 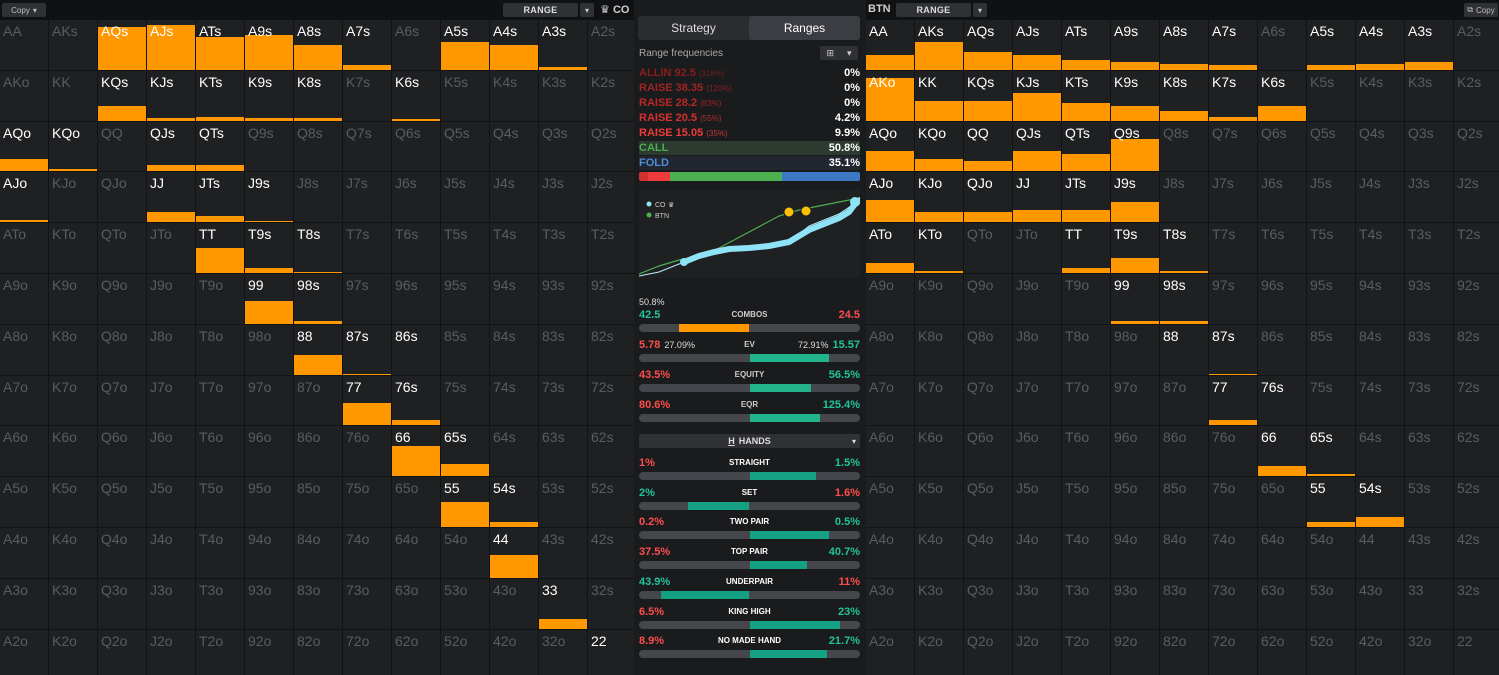 What do you see at coordinates (1233, 147) in the screenshot?
I see `btn-cell-Q7s: Q7s` at bounding box center [1233, 147].